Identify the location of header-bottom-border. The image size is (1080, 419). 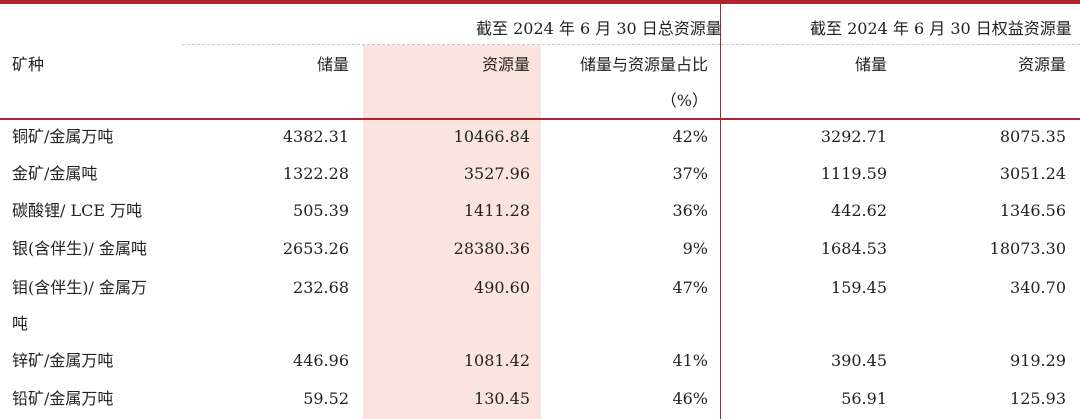
(540, 119).